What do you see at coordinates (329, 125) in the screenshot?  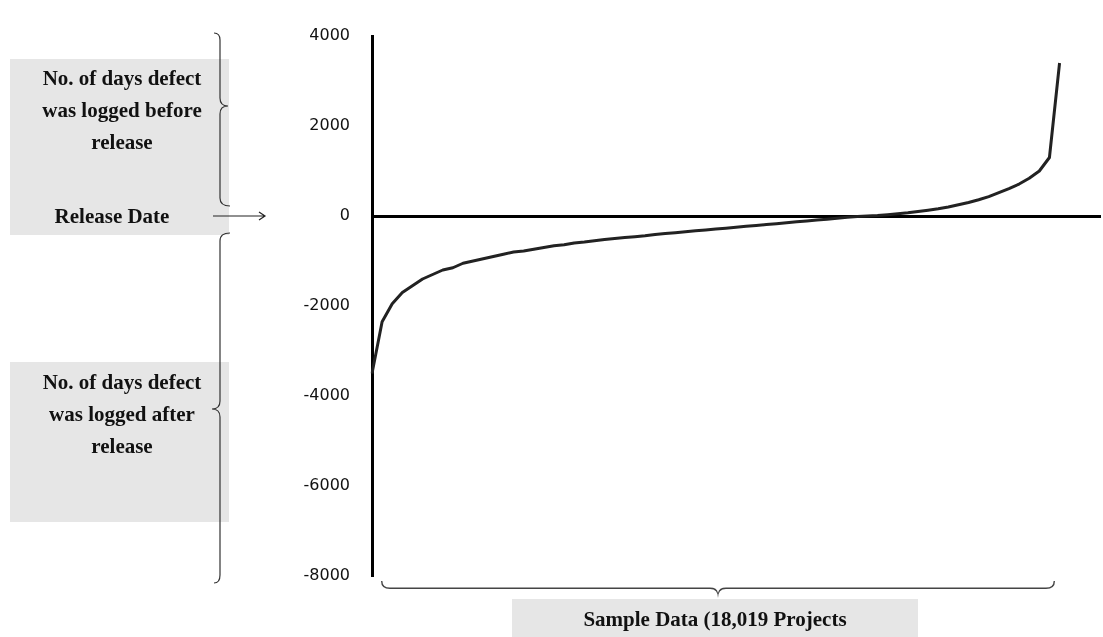 I see `y-tick-label: 2000` at bounding box center [329, 125].